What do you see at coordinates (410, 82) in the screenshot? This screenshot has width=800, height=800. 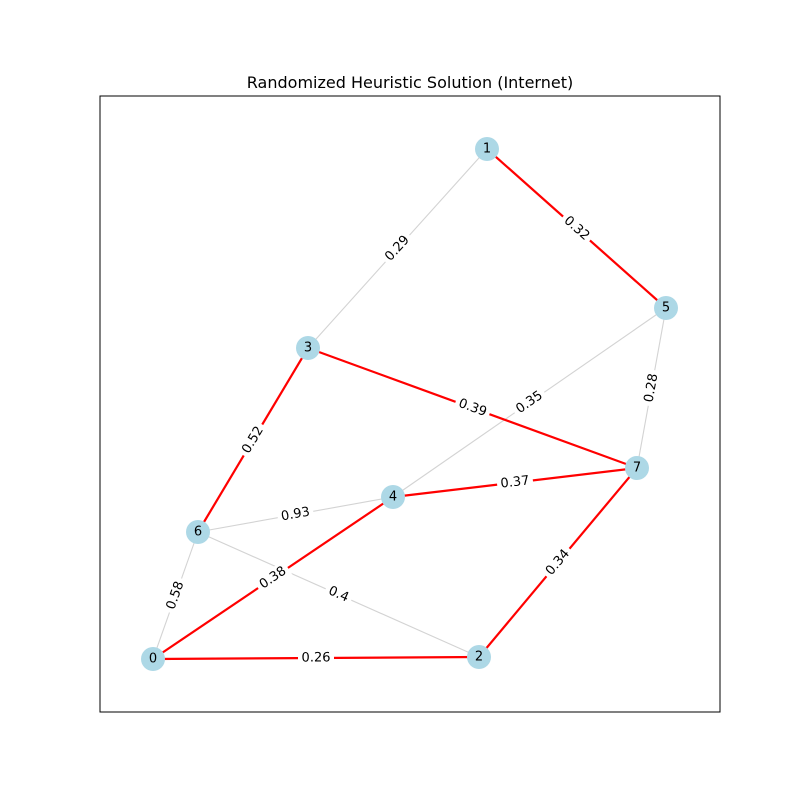 I see `figure-title: Randomized Heuristic Solution (Internet)` at bounding box center [410, 82].